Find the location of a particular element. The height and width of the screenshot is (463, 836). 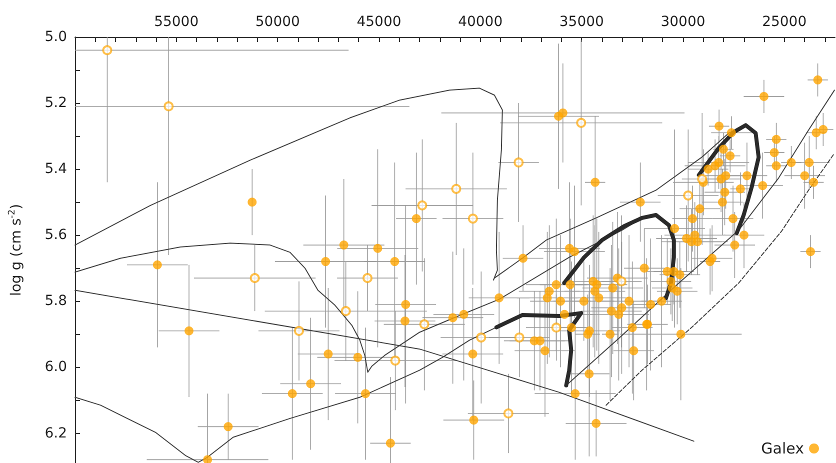

x-tick-label: 55000 is located at coordinates (176, 22).